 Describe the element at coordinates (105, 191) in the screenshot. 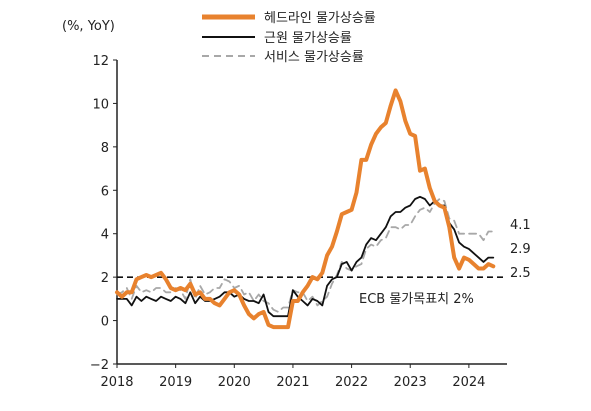

I see `y-tick-label: 6` at that location.